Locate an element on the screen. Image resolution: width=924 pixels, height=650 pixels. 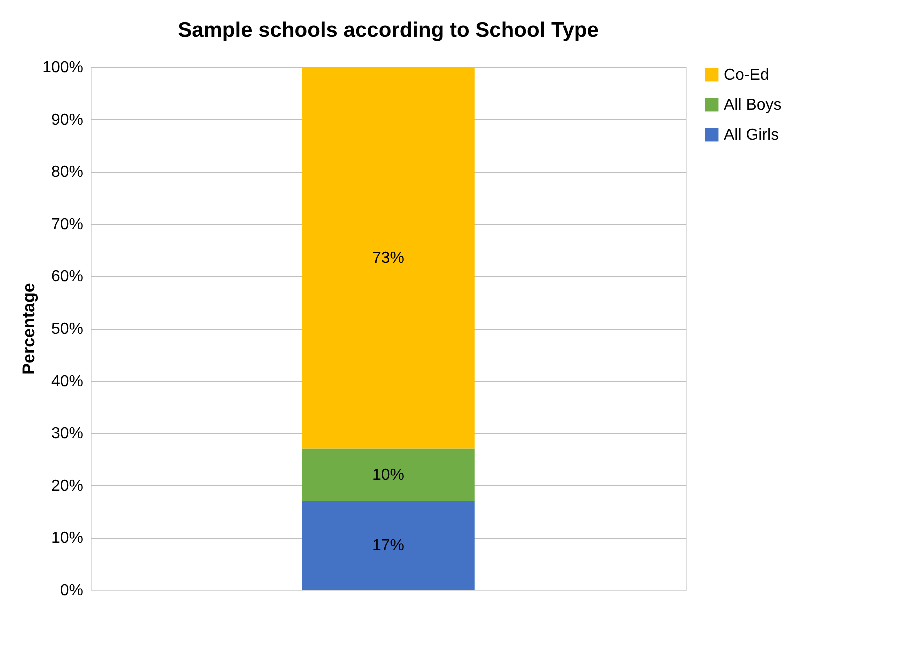
y-tick-label: 60% is located at coordinates (67, 277).